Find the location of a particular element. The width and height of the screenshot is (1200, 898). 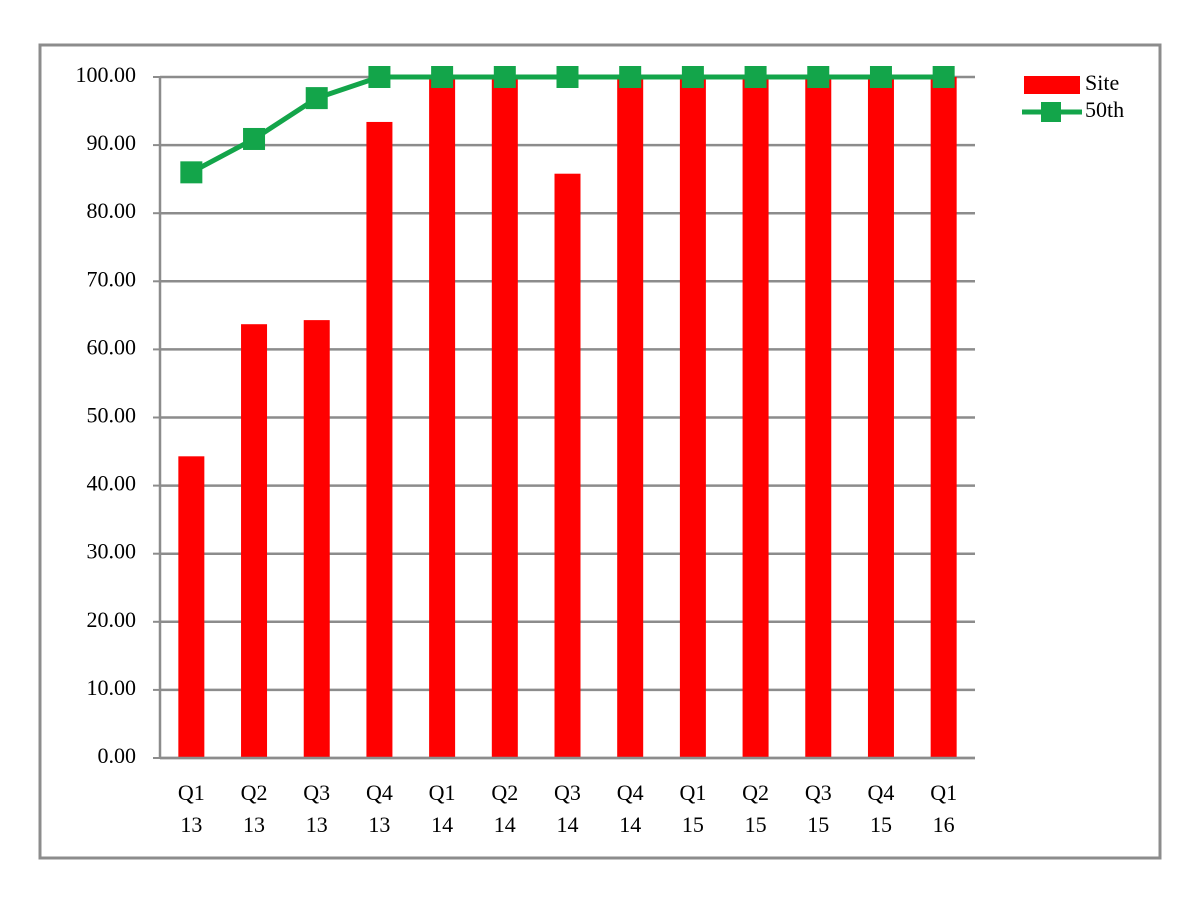

legend-marker is located at coordinates (1051, 112).